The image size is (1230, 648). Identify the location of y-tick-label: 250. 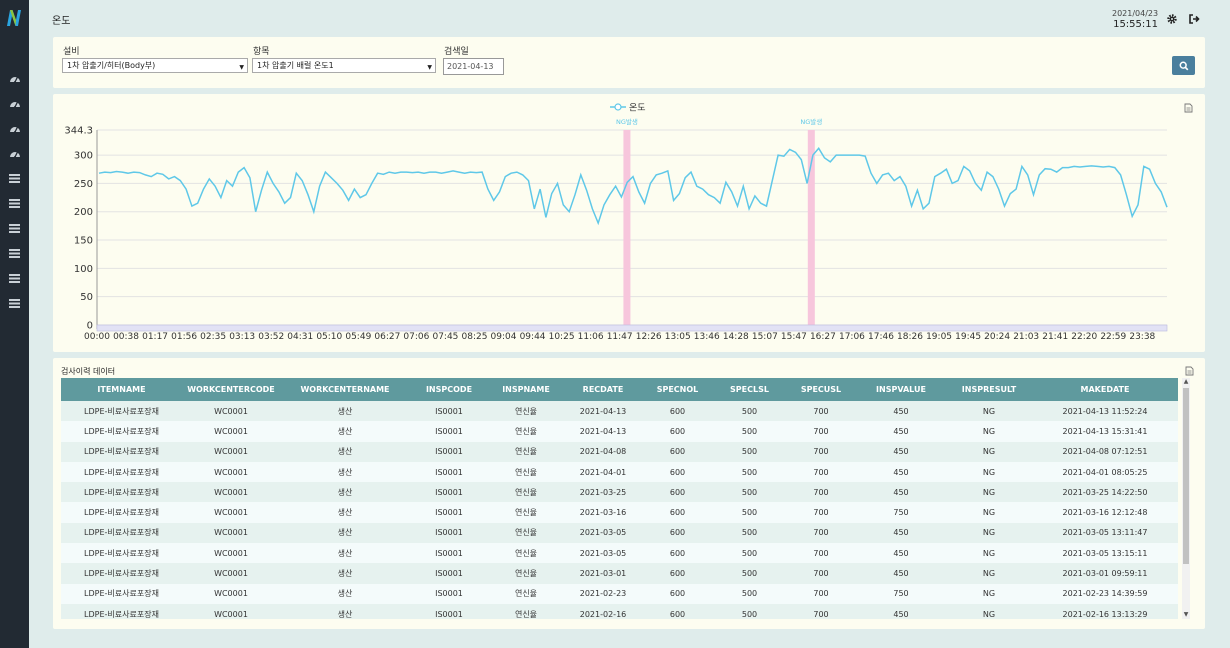
(83, 184).